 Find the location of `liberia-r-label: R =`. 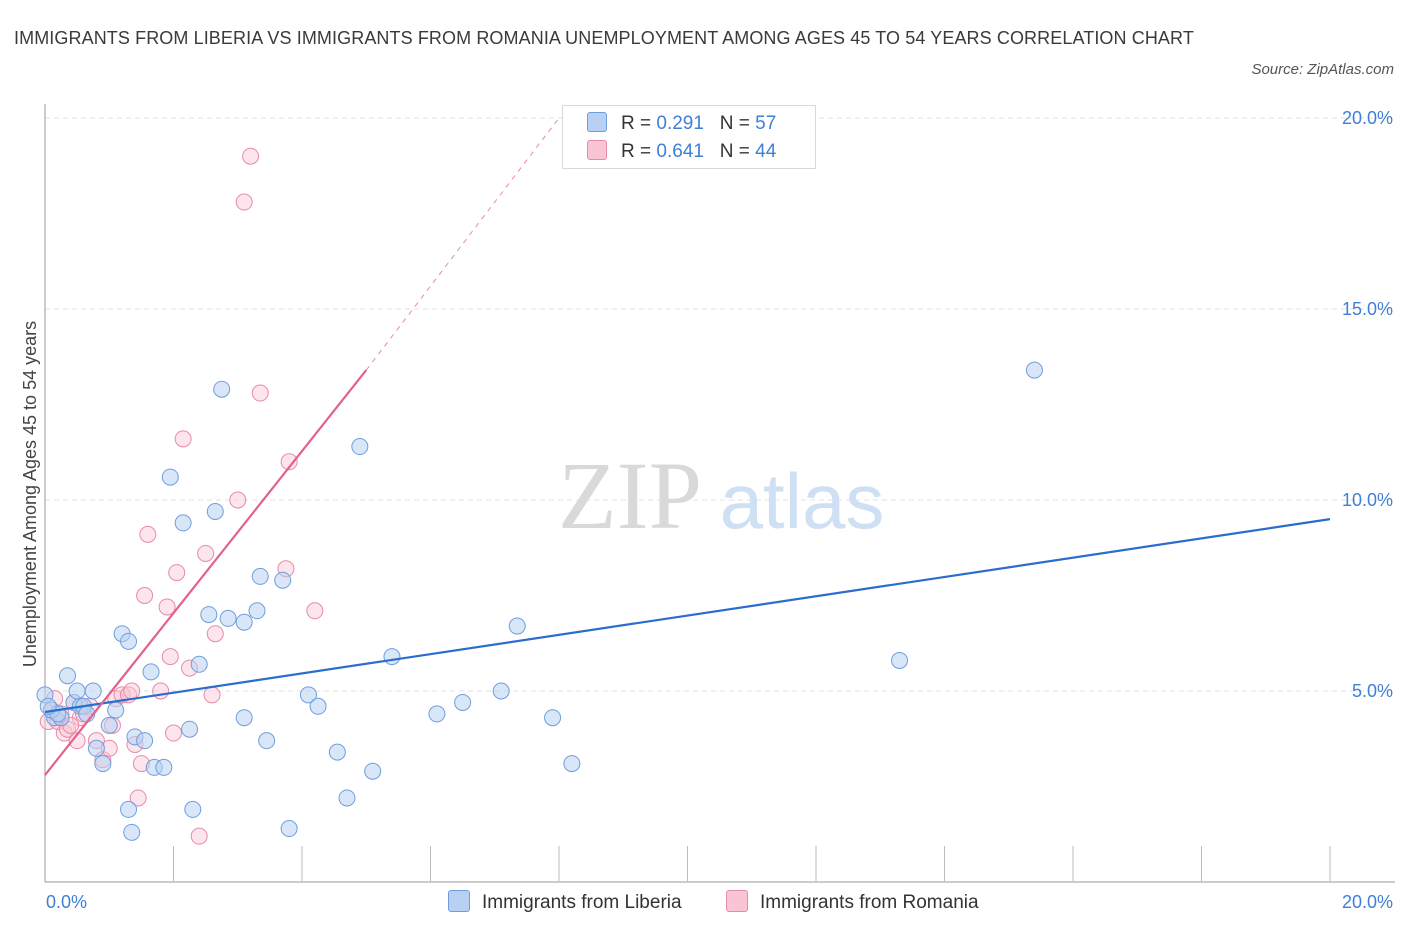

liberia-r-label: R = is located at coordinates (639, 123).